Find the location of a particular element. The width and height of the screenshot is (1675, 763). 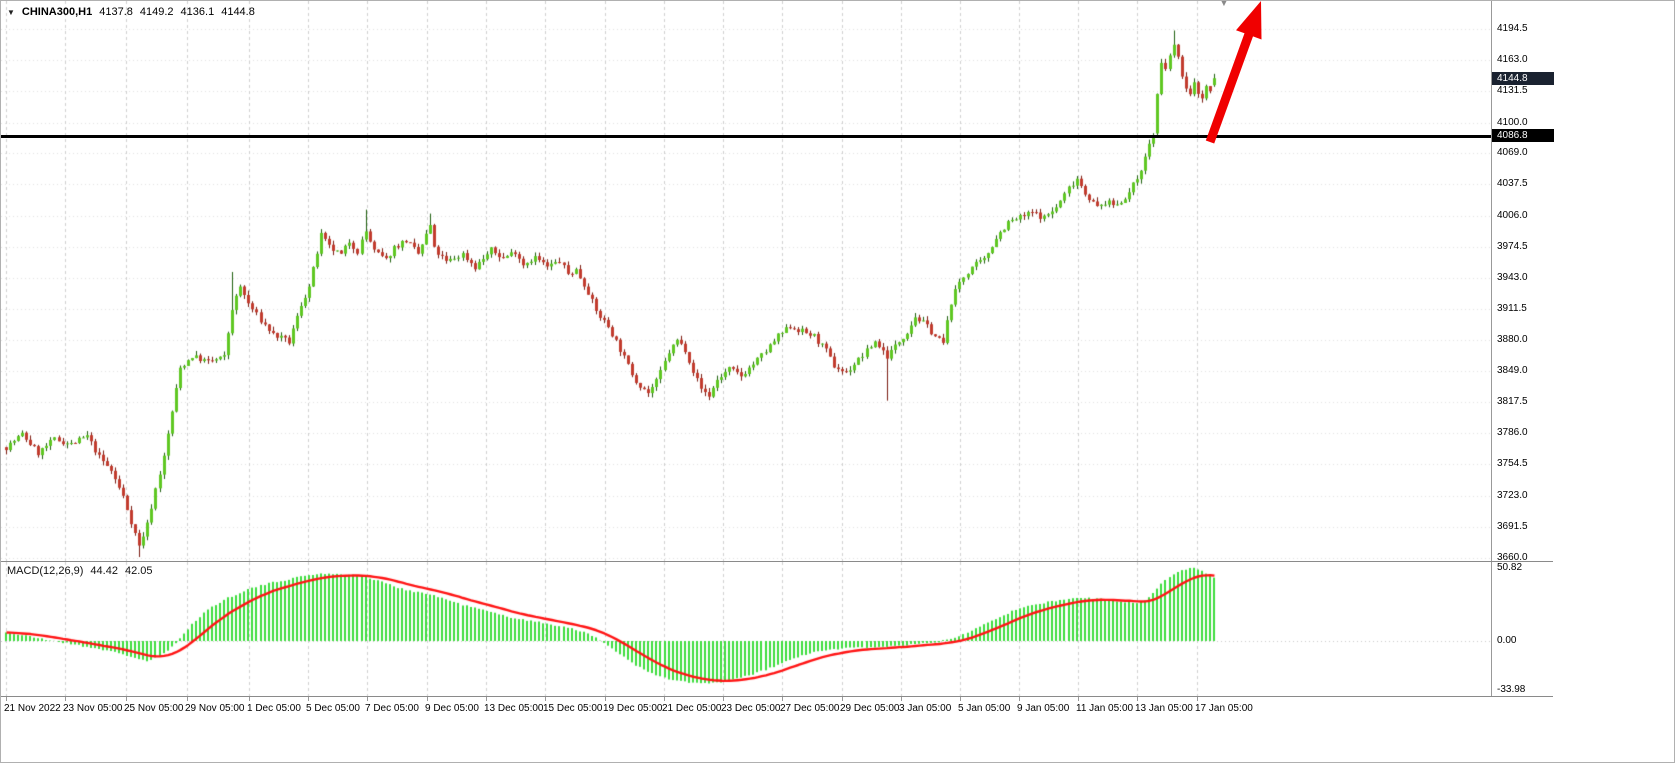

panel-separator-bottom is located at coordinates (777, 696).